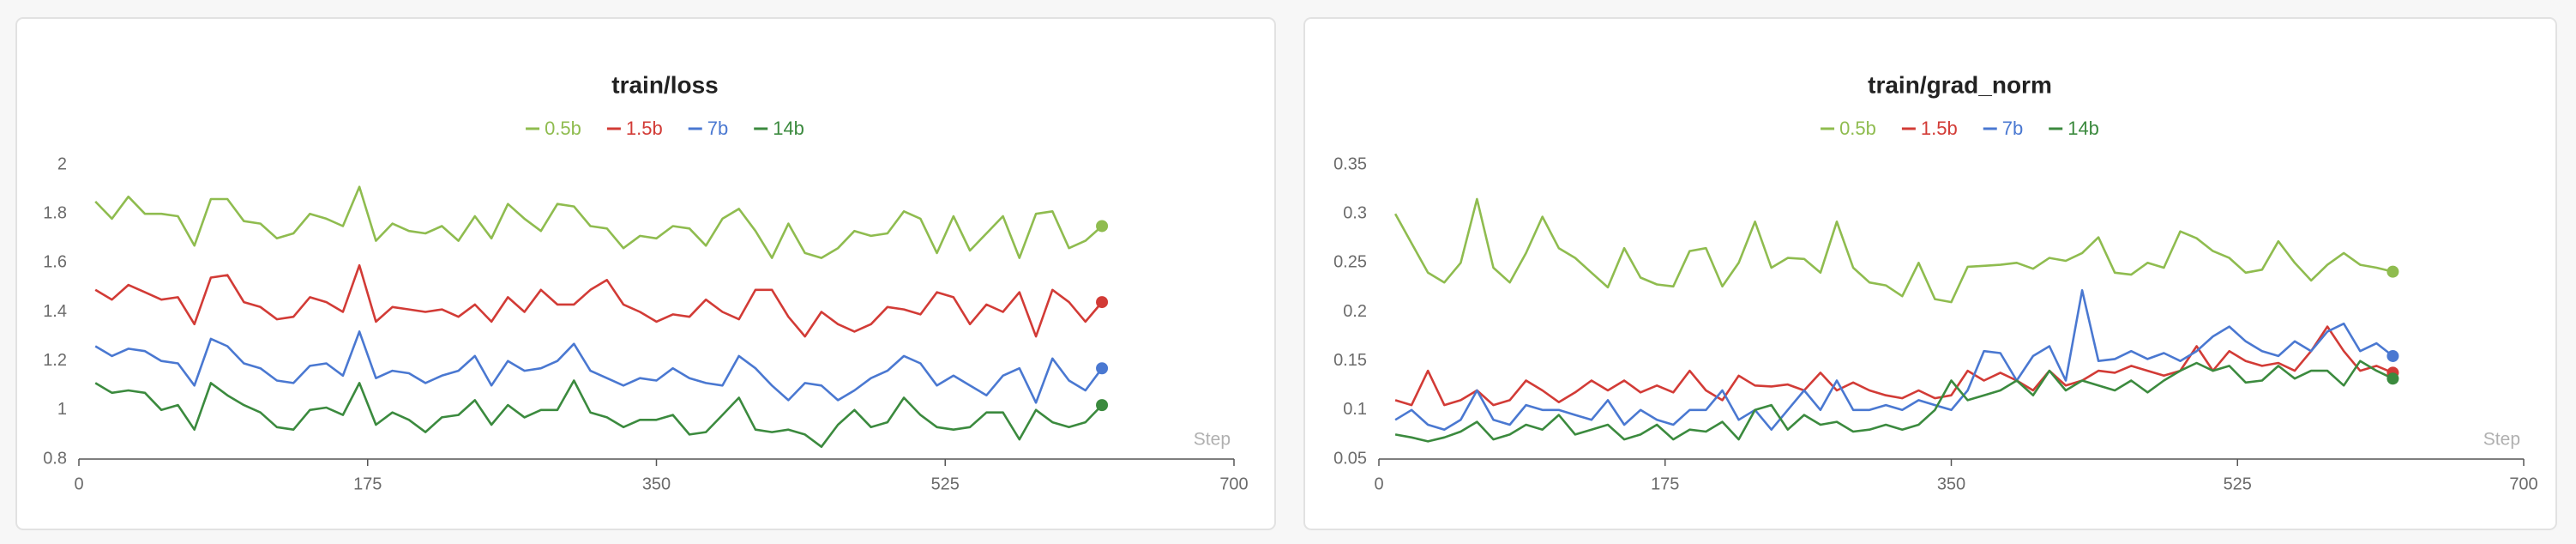 The image size is (2576, 544). What do you see at coordinates (664, 84) in the screenshot?
I see `chart-title: train/loss` at bounding box center [664, 84].